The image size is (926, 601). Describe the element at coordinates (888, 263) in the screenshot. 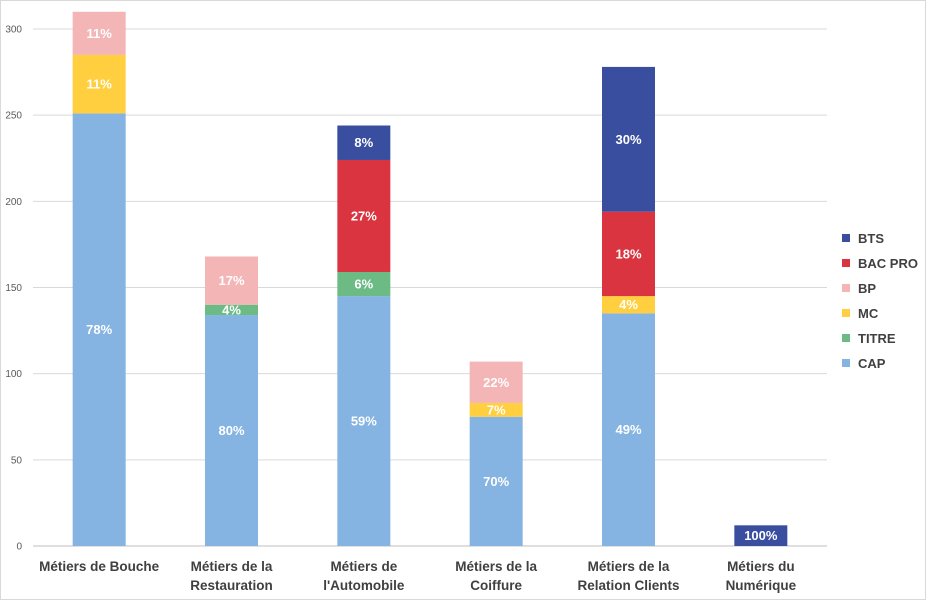

I see `legend-label: BAC PRO` at that location.